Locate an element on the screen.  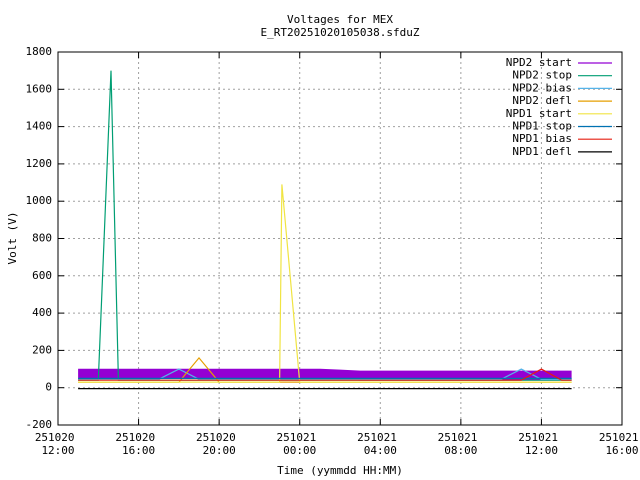
legend-label: NPD2 start is located at coordinates (539, 62).